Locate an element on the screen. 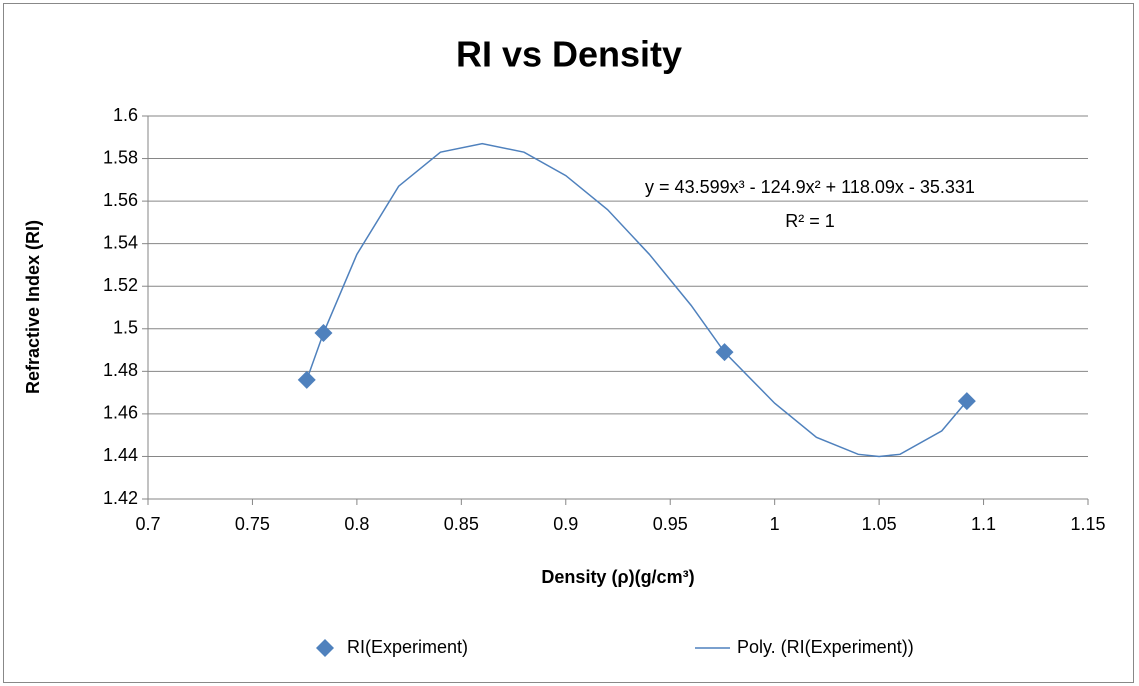 Image resolution: width=1139 pixels, height=686 pixels. y-tick-label: 1.42 is located at coordinates (120, 498).